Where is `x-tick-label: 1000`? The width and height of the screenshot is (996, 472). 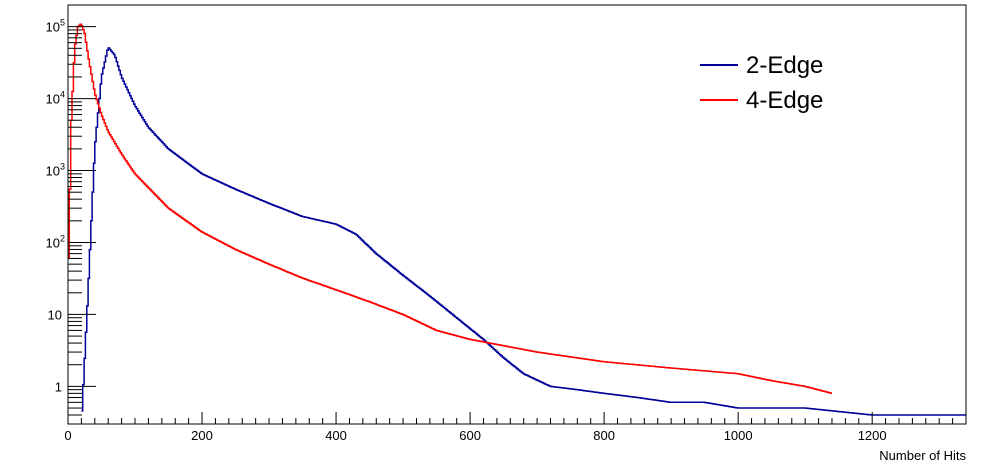 x-tick-label: 1000 is located at coordinates (738, 435).